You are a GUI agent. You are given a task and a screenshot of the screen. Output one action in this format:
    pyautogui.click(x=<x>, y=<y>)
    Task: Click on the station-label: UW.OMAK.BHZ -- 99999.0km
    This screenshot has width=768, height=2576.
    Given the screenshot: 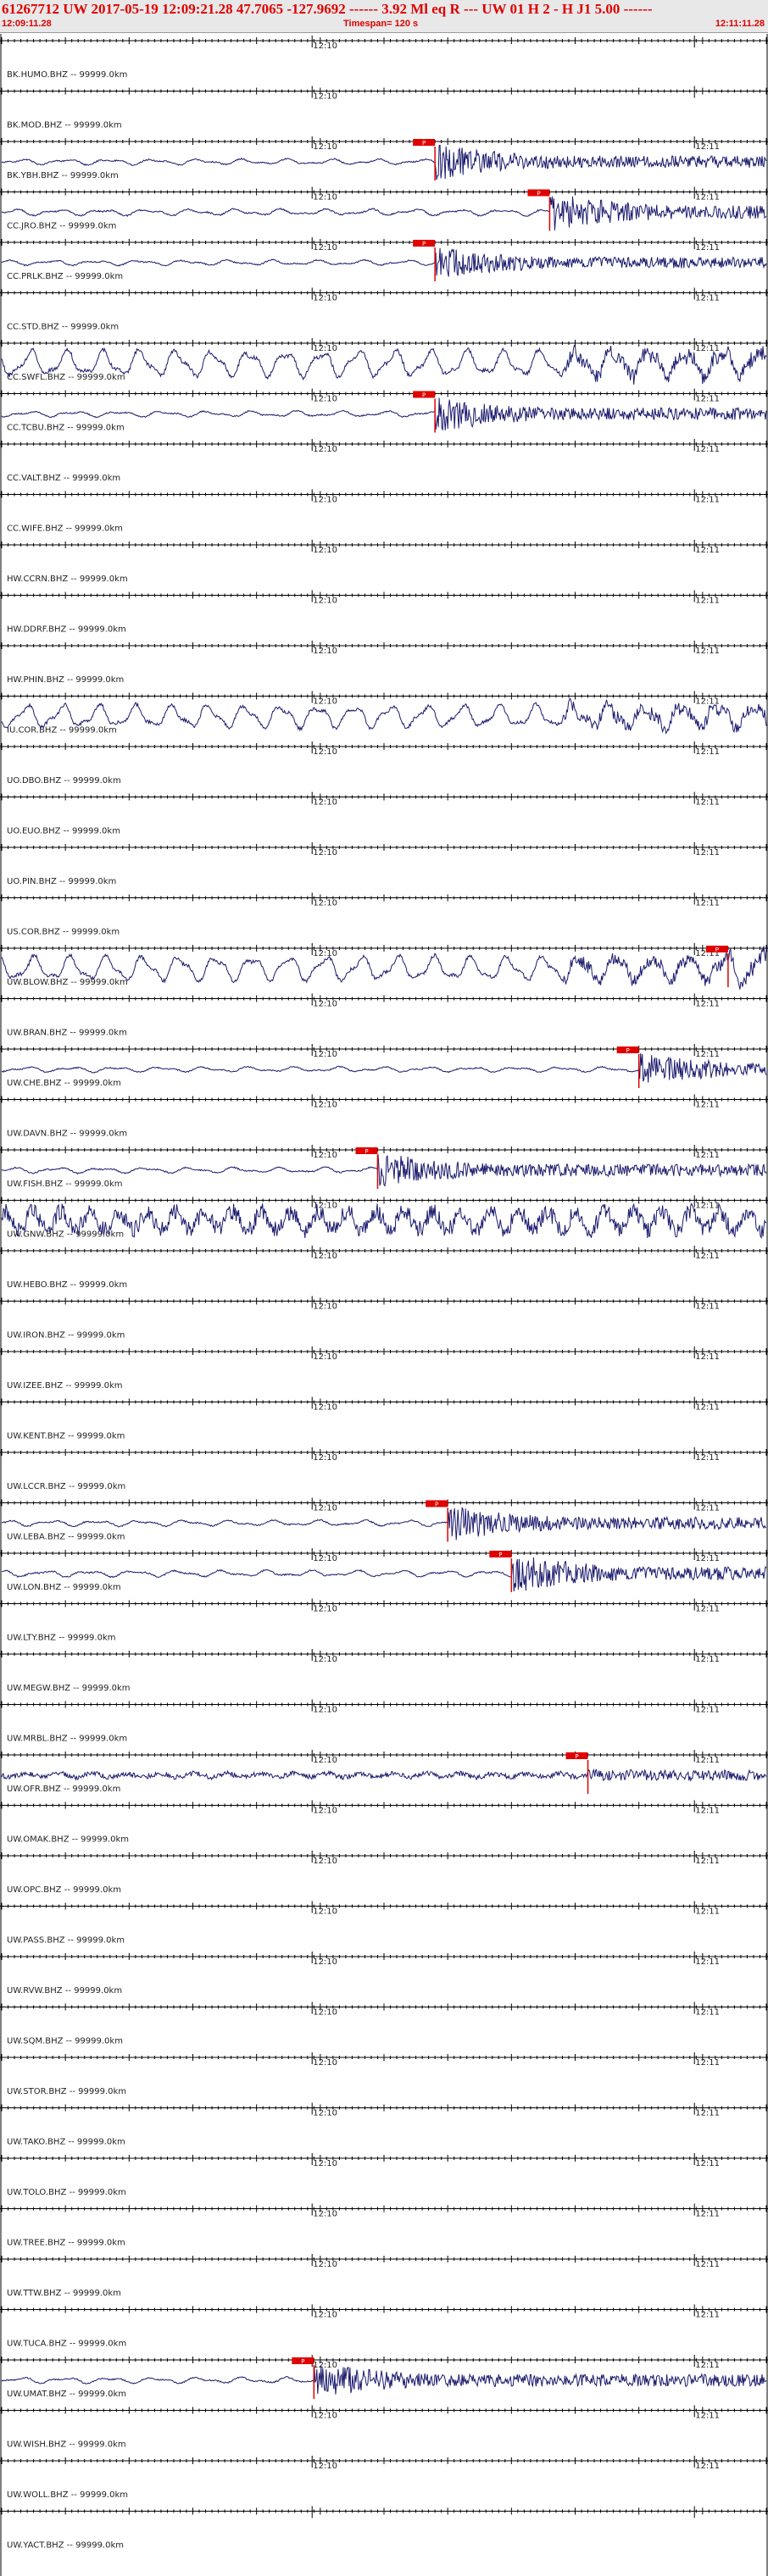 What is the action you would take?
    pyautogui.click(x=68, y=1840)
    